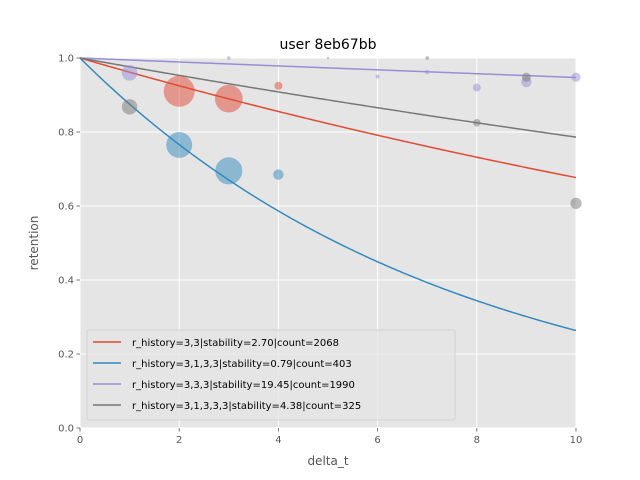 The image size is (640, 480). What do you see at coordinates (66, 429) in the screenshot?
I see `y-tick-label: 0.0` at bounding box center [66, 429].